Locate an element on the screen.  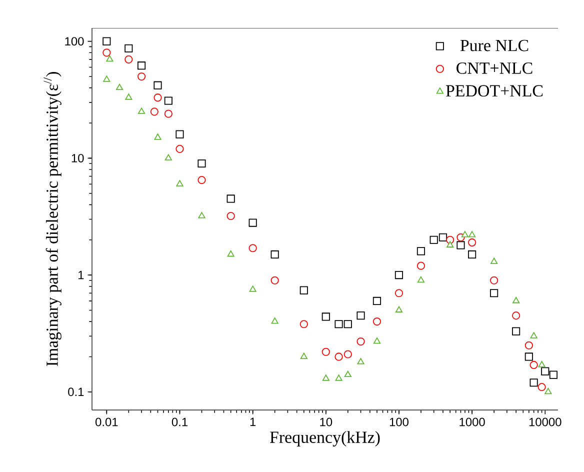
x-tick-label: 0.01 is located at coordinates (107, 422).